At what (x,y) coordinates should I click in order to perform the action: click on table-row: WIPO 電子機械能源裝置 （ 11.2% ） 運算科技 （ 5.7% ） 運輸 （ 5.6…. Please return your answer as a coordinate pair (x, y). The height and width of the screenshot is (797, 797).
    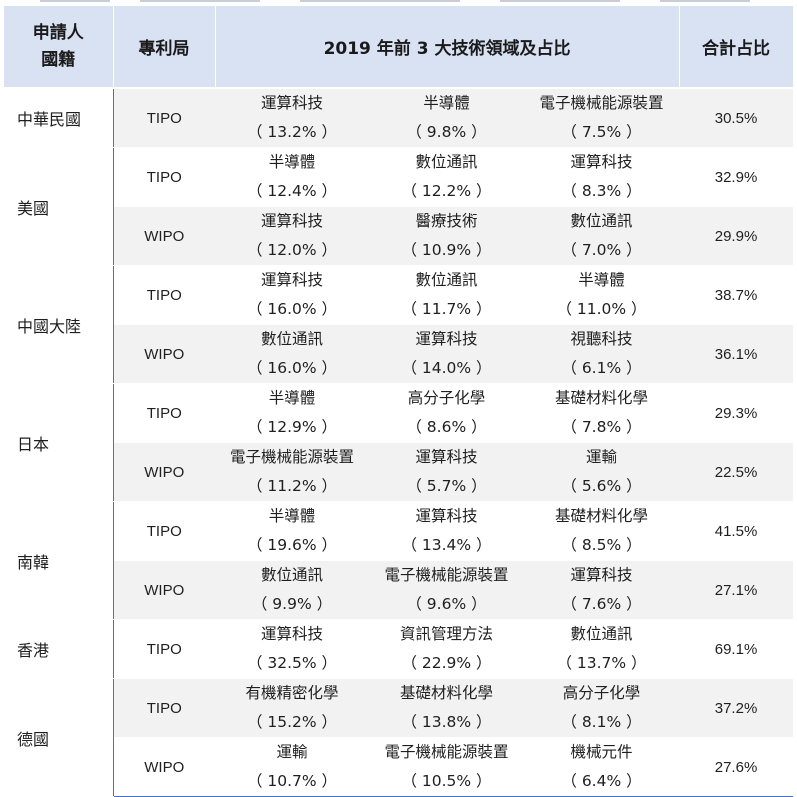
    Looking at the image, I should click on (399, 472).